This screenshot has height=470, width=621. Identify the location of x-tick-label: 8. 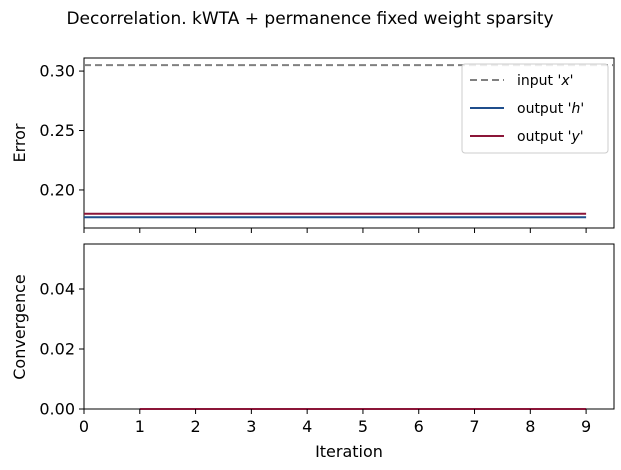
(530, 426).